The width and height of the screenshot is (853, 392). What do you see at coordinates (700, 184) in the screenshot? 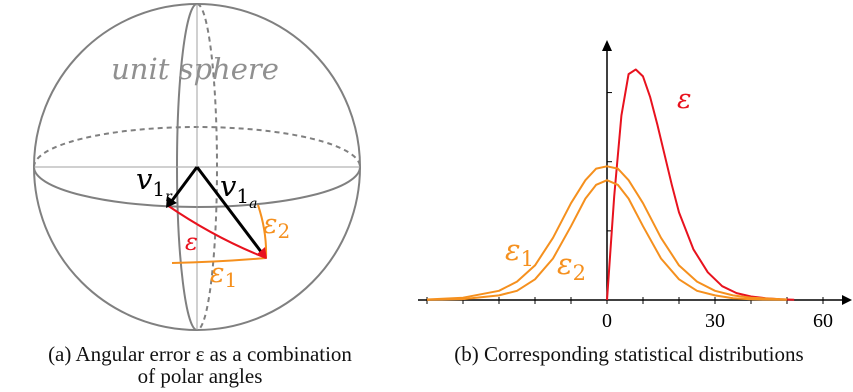
I see `series-line-eps` at bounding box center [700, 184].